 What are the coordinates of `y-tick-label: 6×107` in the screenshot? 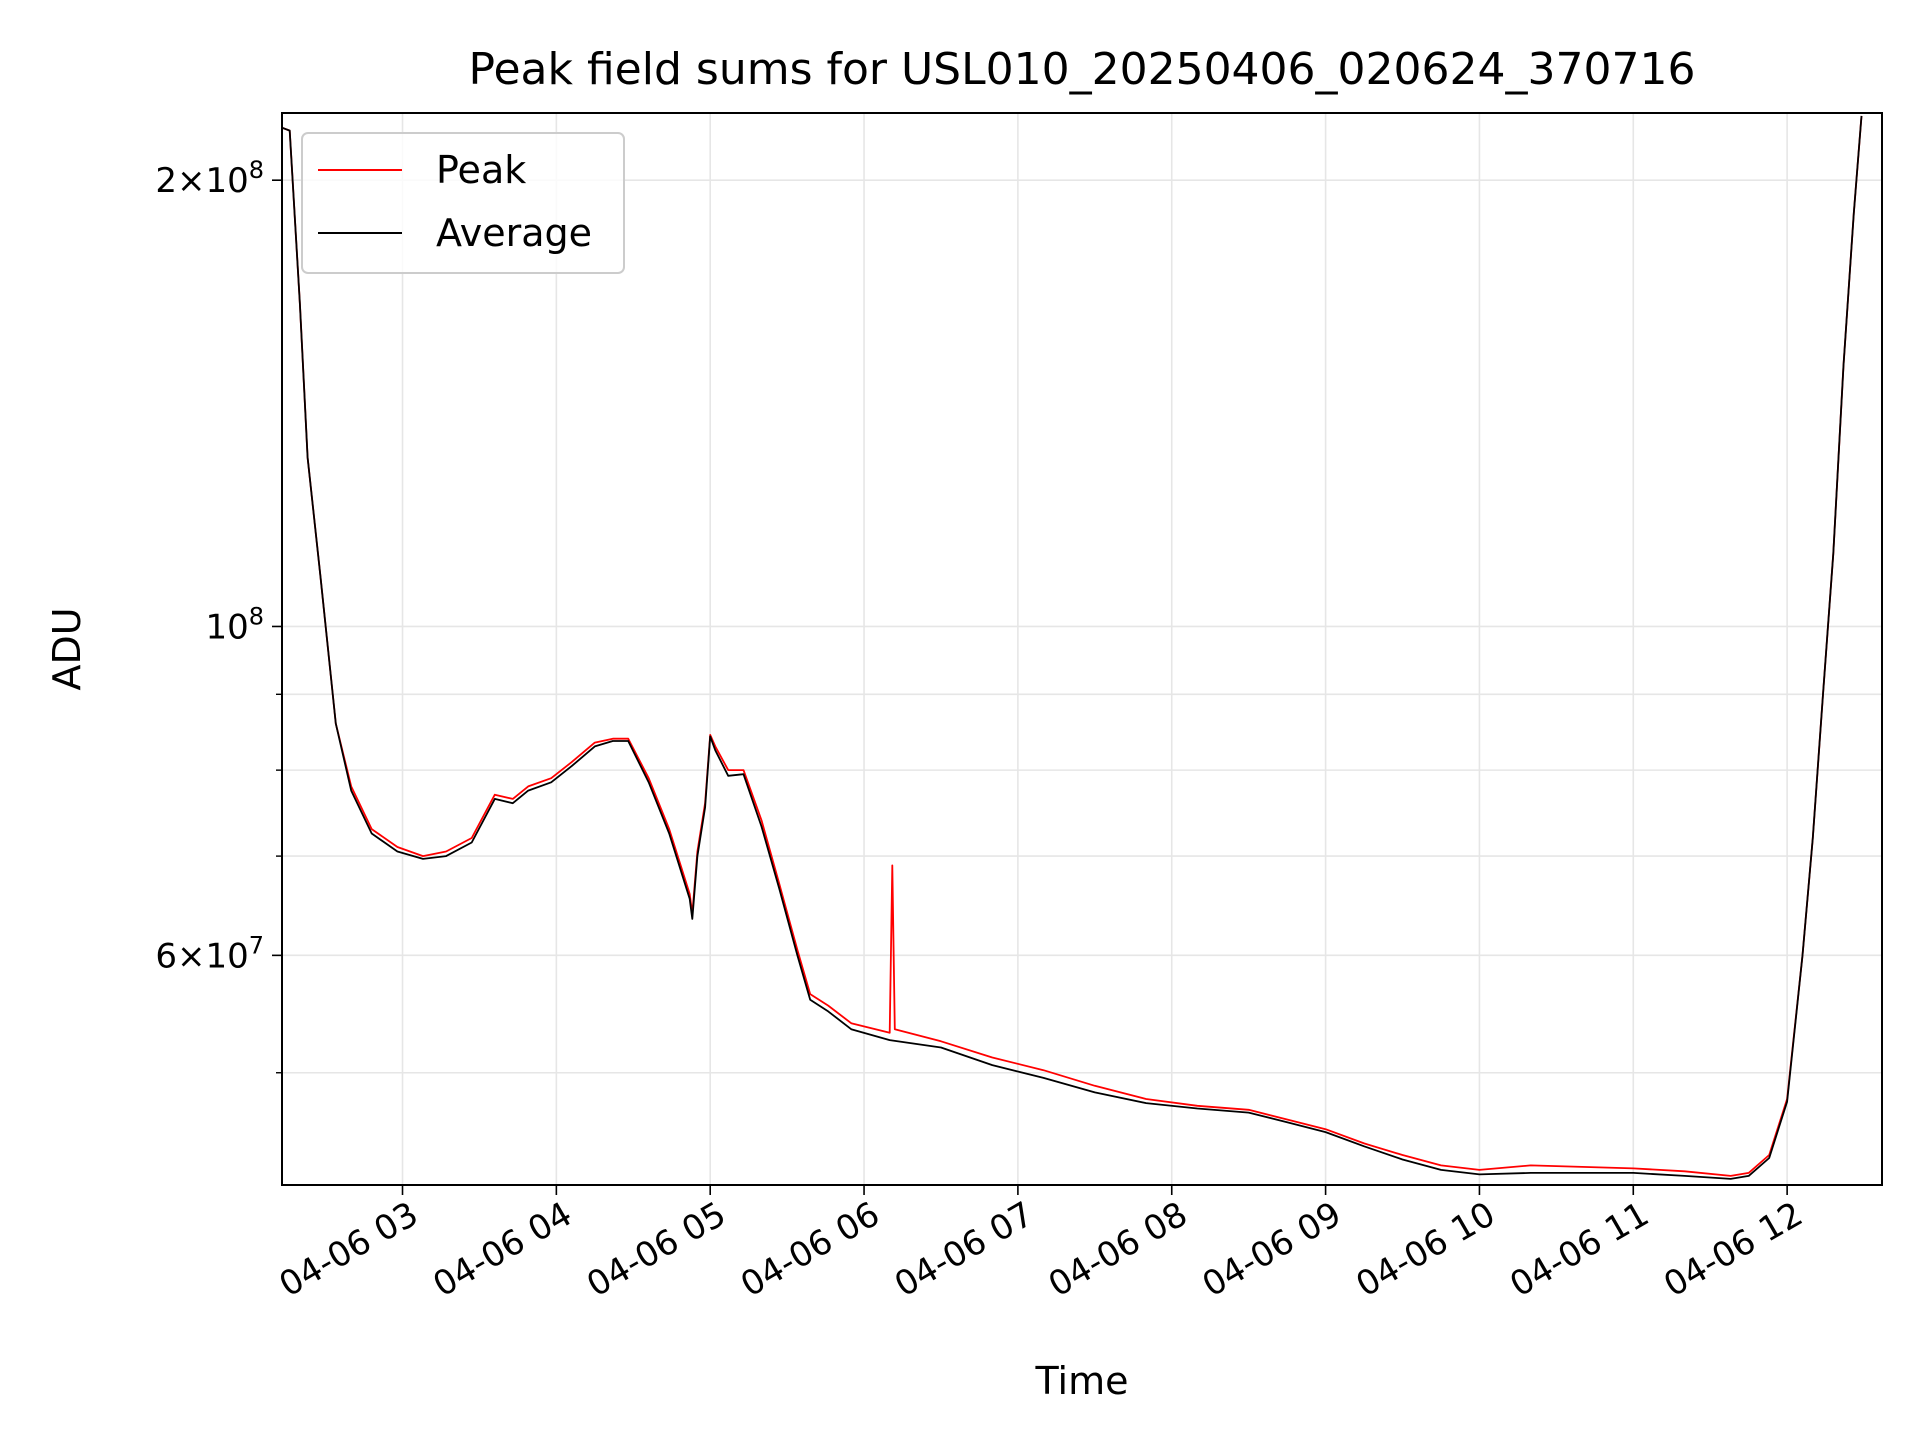 It's located at (209, 953).